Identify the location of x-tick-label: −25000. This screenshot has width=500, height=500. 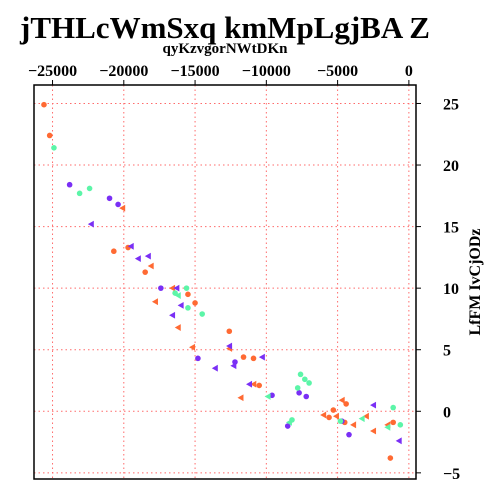
(52, 71).